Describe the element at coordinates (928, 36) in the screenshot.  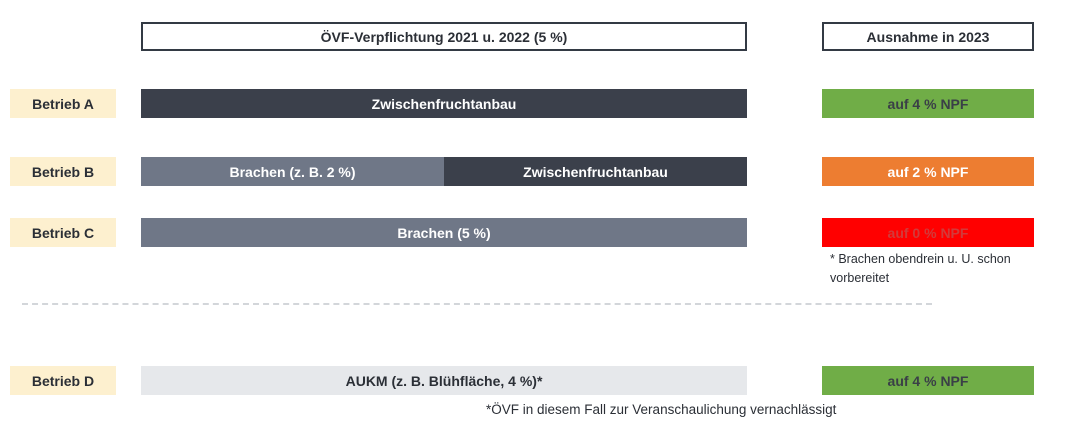
I see `exception-header: Ausnahme in 2023` at that location.